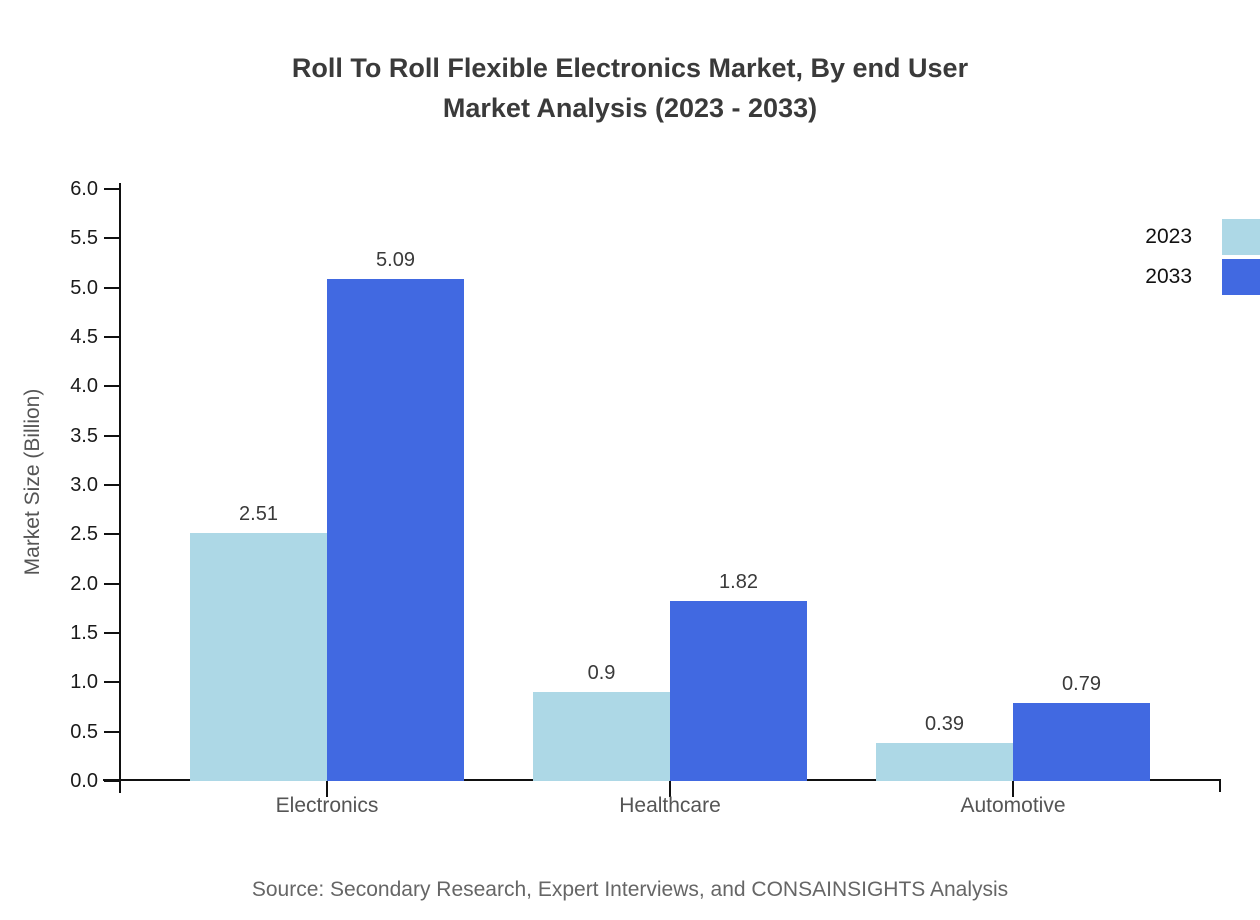  Describe the element at coordinates (1081, 684) in the screenshot. I see `bar-value-label: 0.79` at that location.